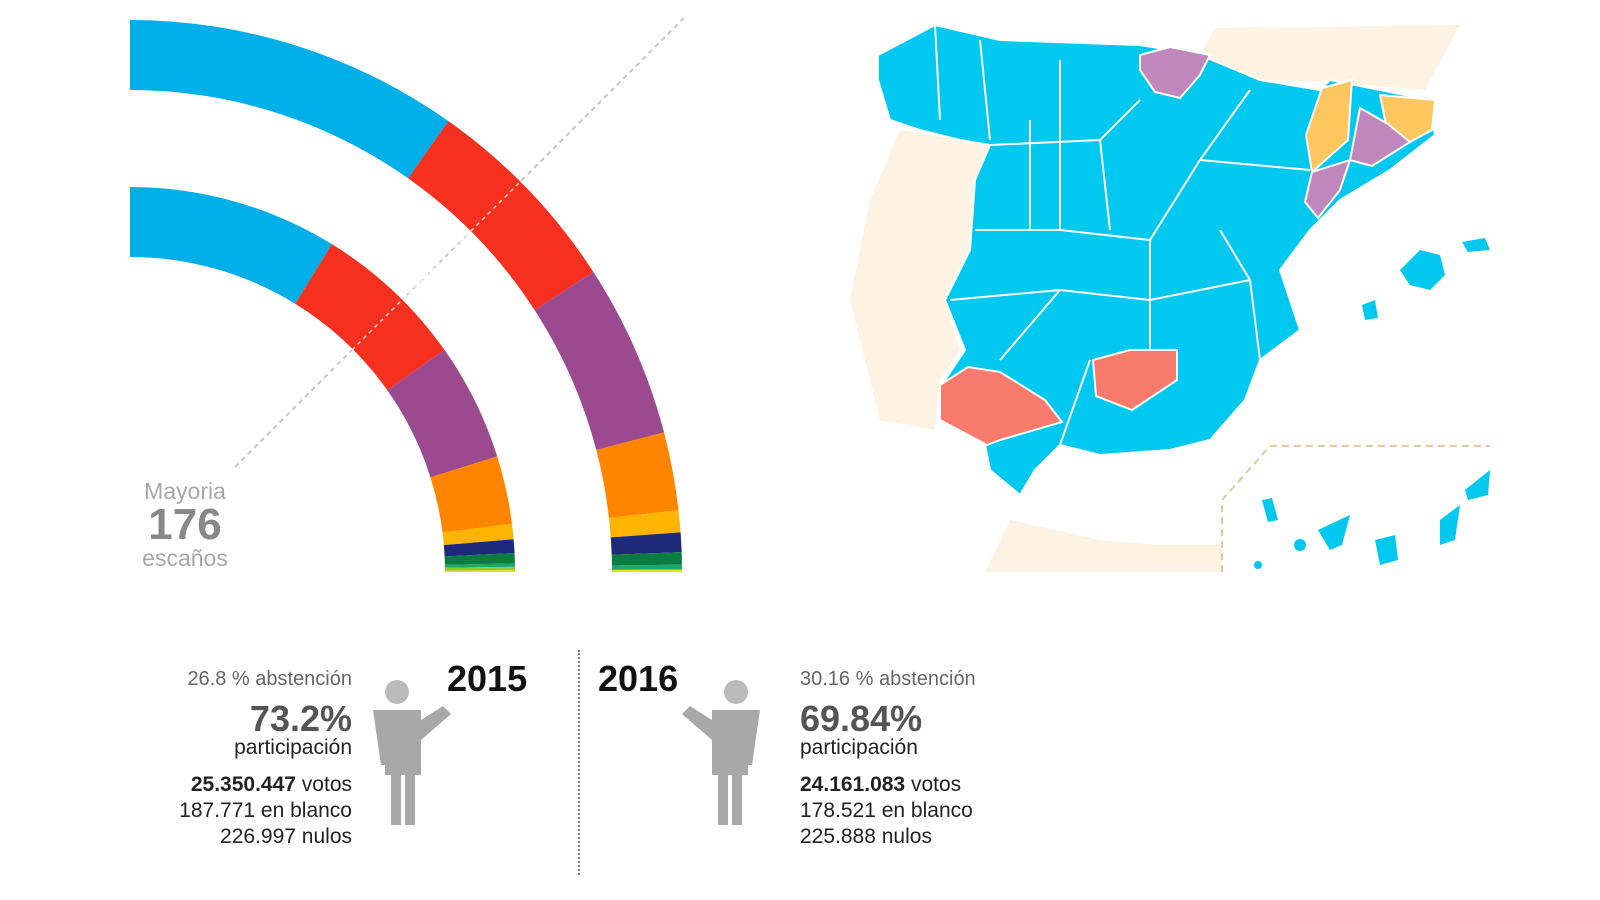  What do you see at coordinates (1372, 403) in the screenshot?
I see `islands` at bounding box center [1372, 403].